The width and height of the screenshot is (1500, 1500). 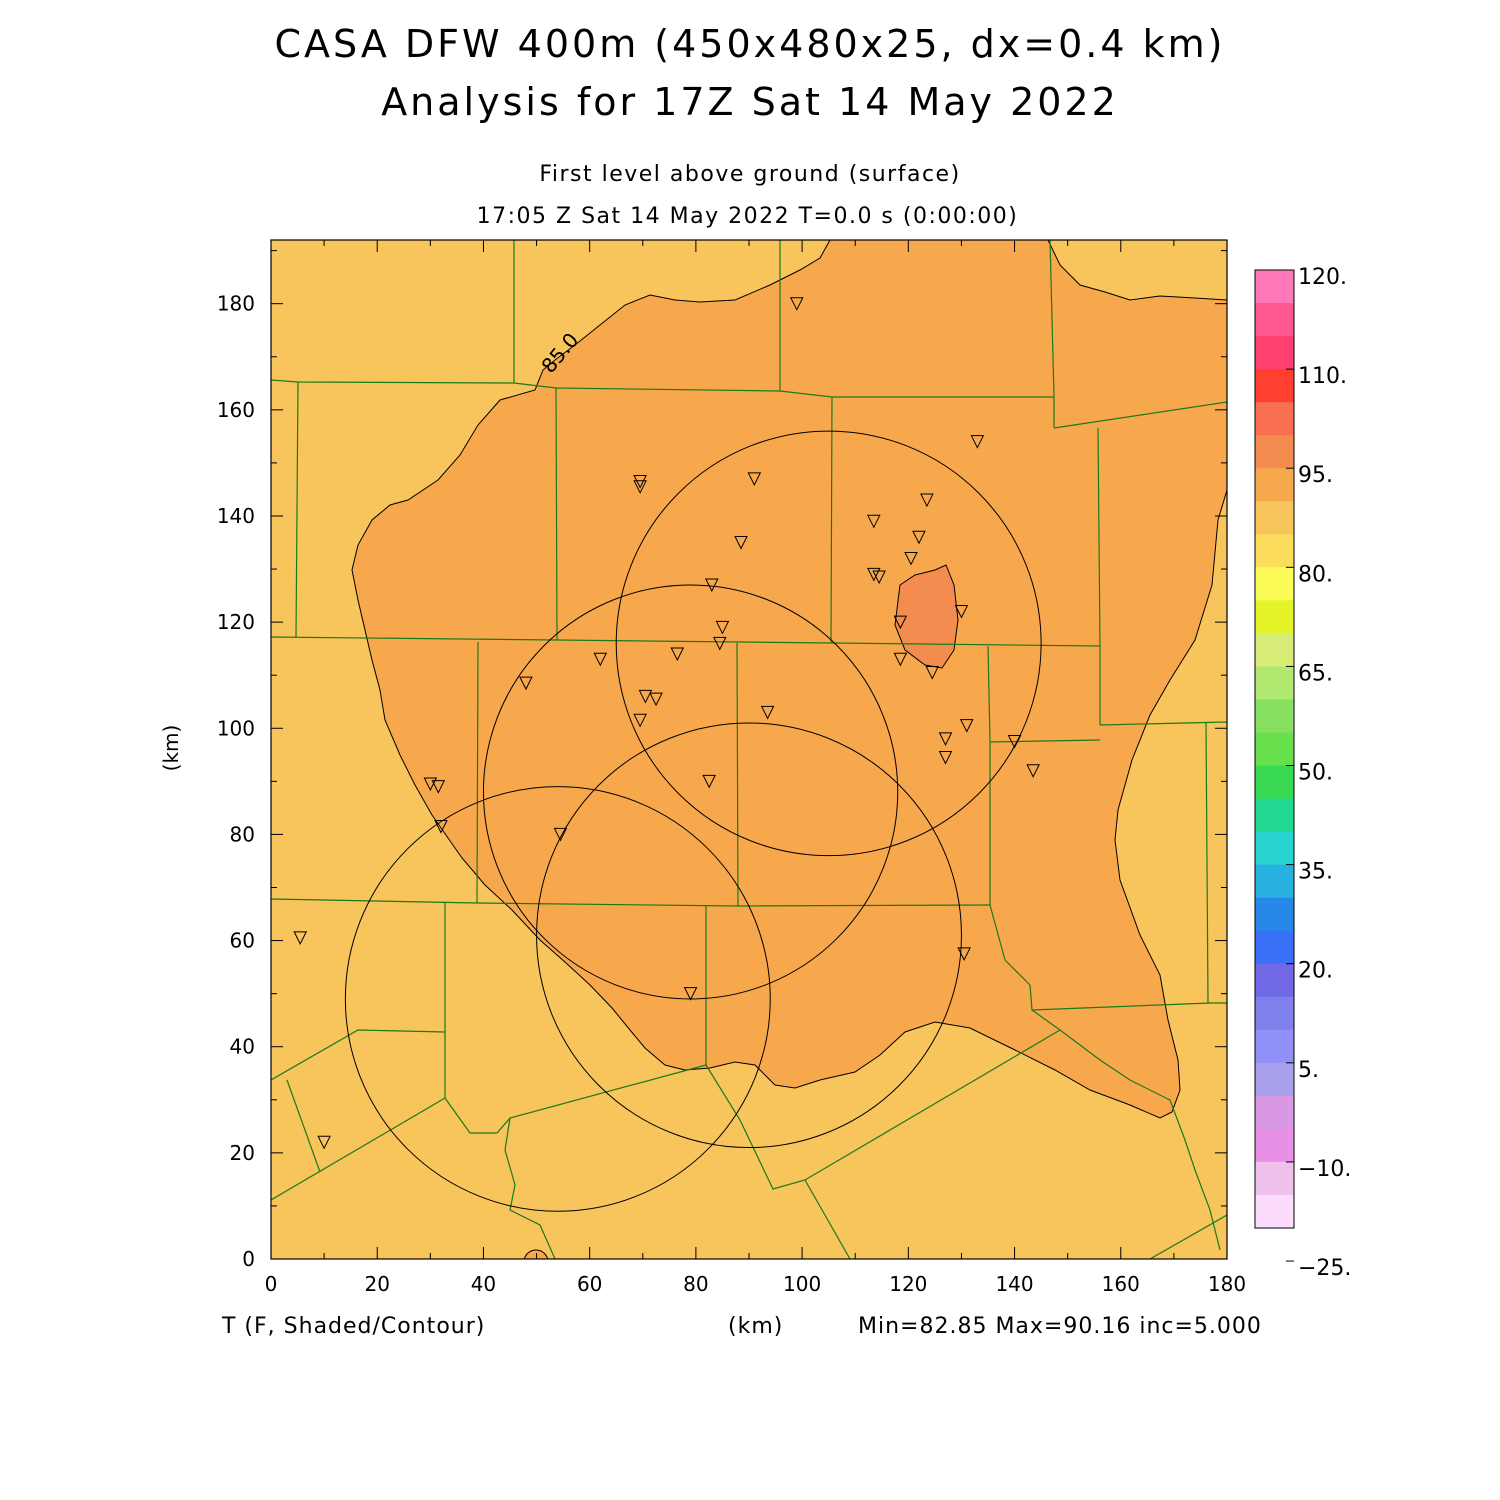 I want to click on y-tick-label: 80, so click(x=242, y=834).